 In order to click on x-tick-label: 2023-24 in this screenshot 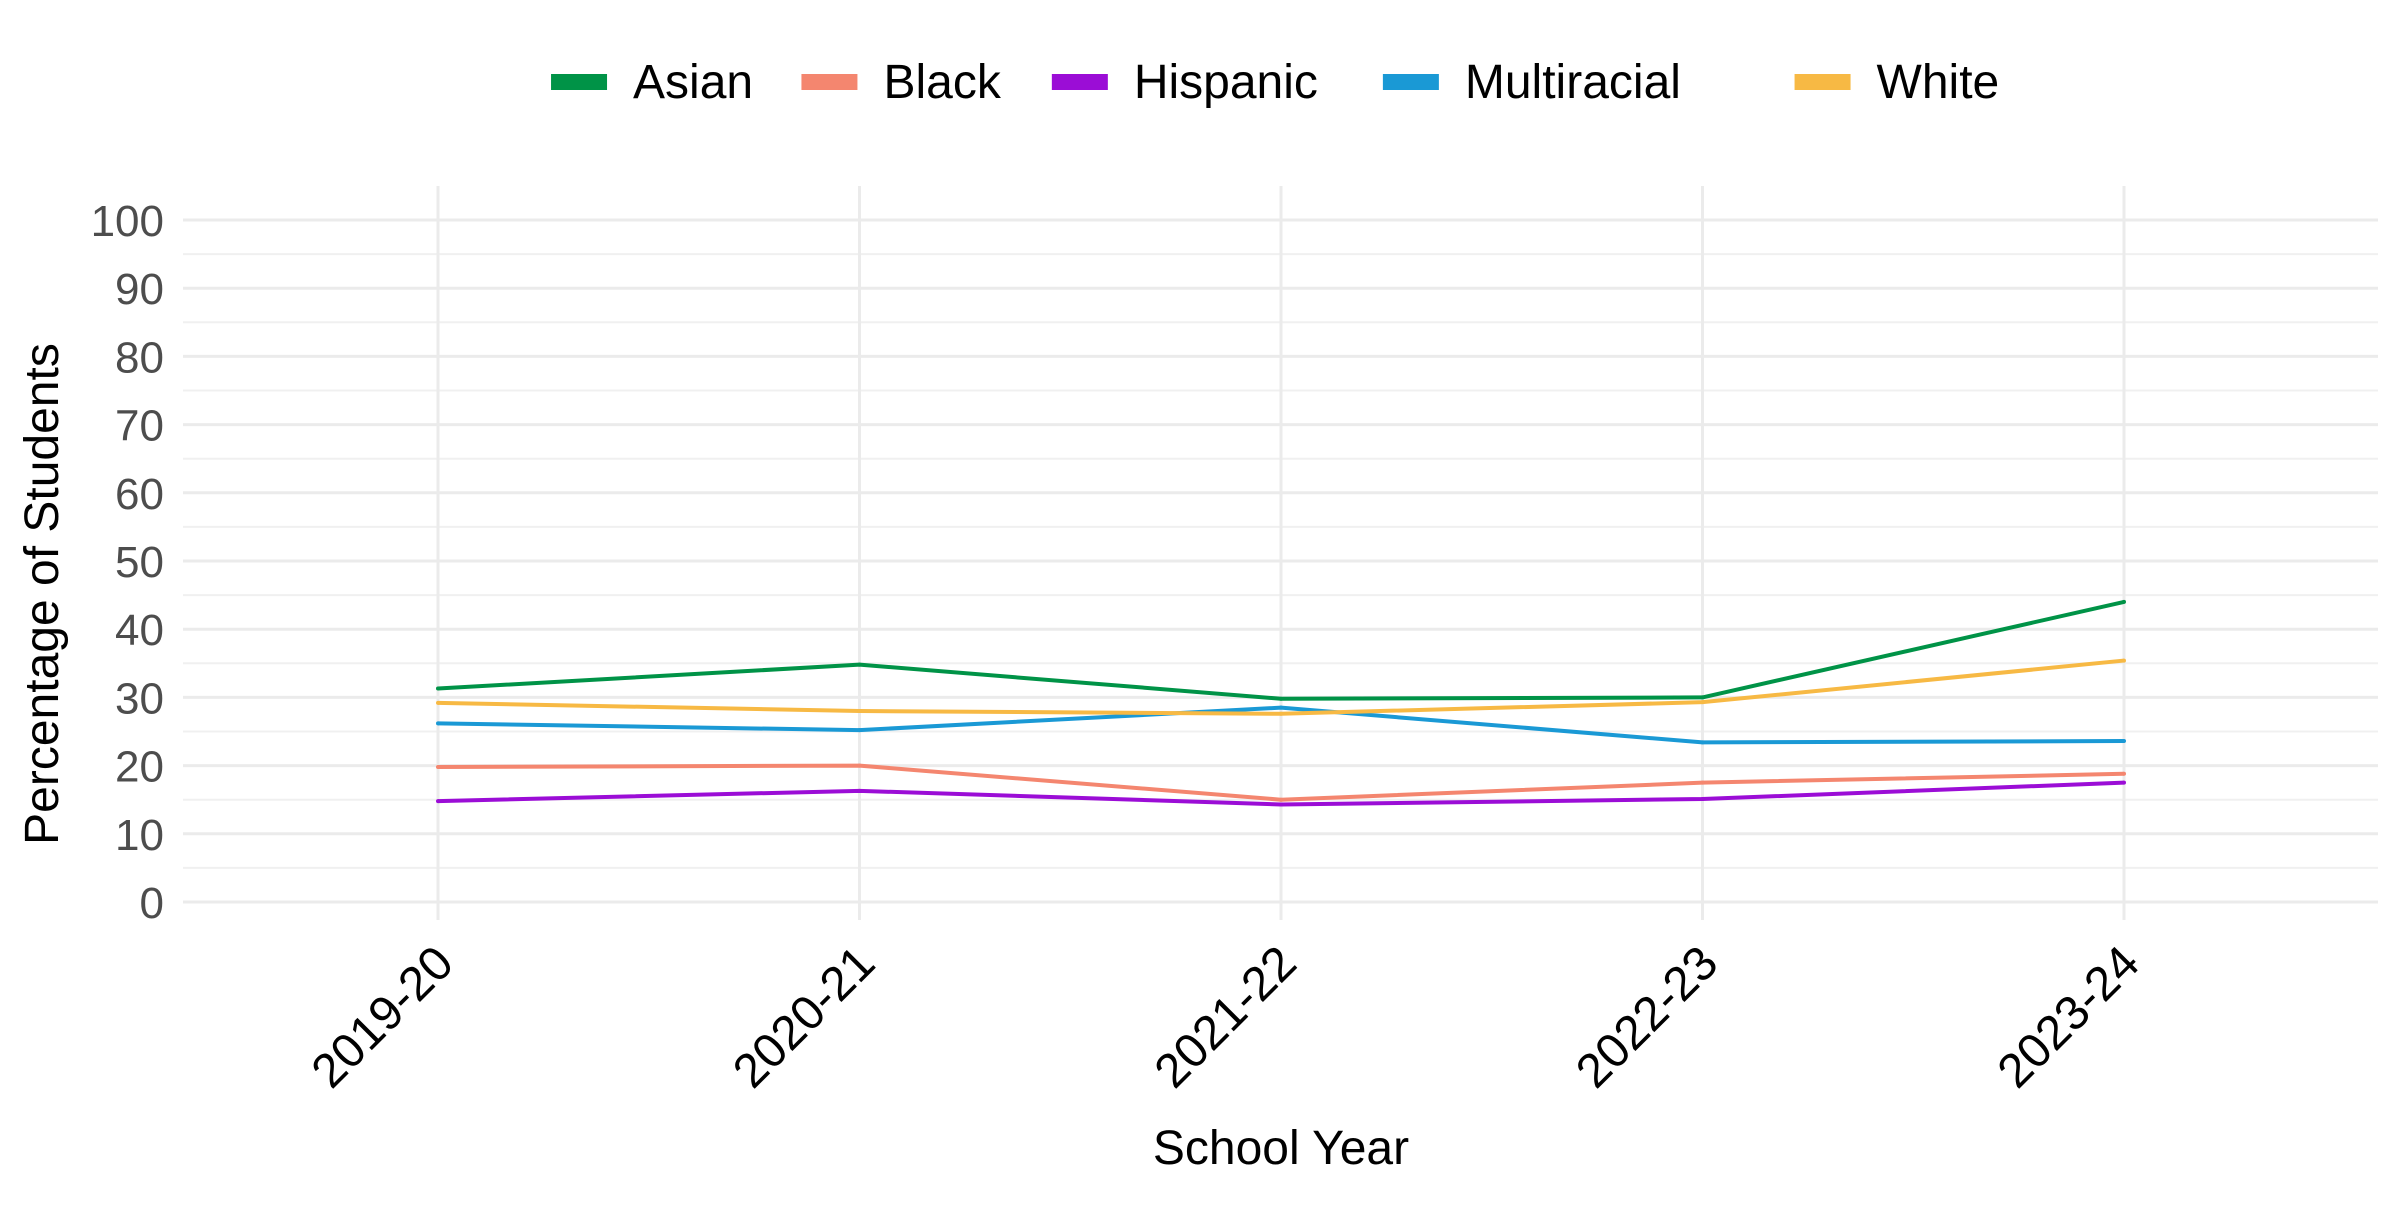, I will do `click(2069, 1017)`.